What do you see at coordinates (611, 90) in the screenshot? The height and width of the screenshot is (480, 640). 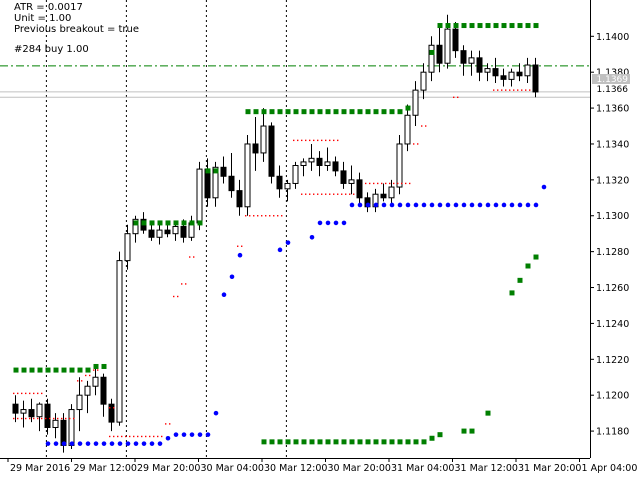 I see `ask-price-tag: 1.1366` at bounding box center [611, 90].